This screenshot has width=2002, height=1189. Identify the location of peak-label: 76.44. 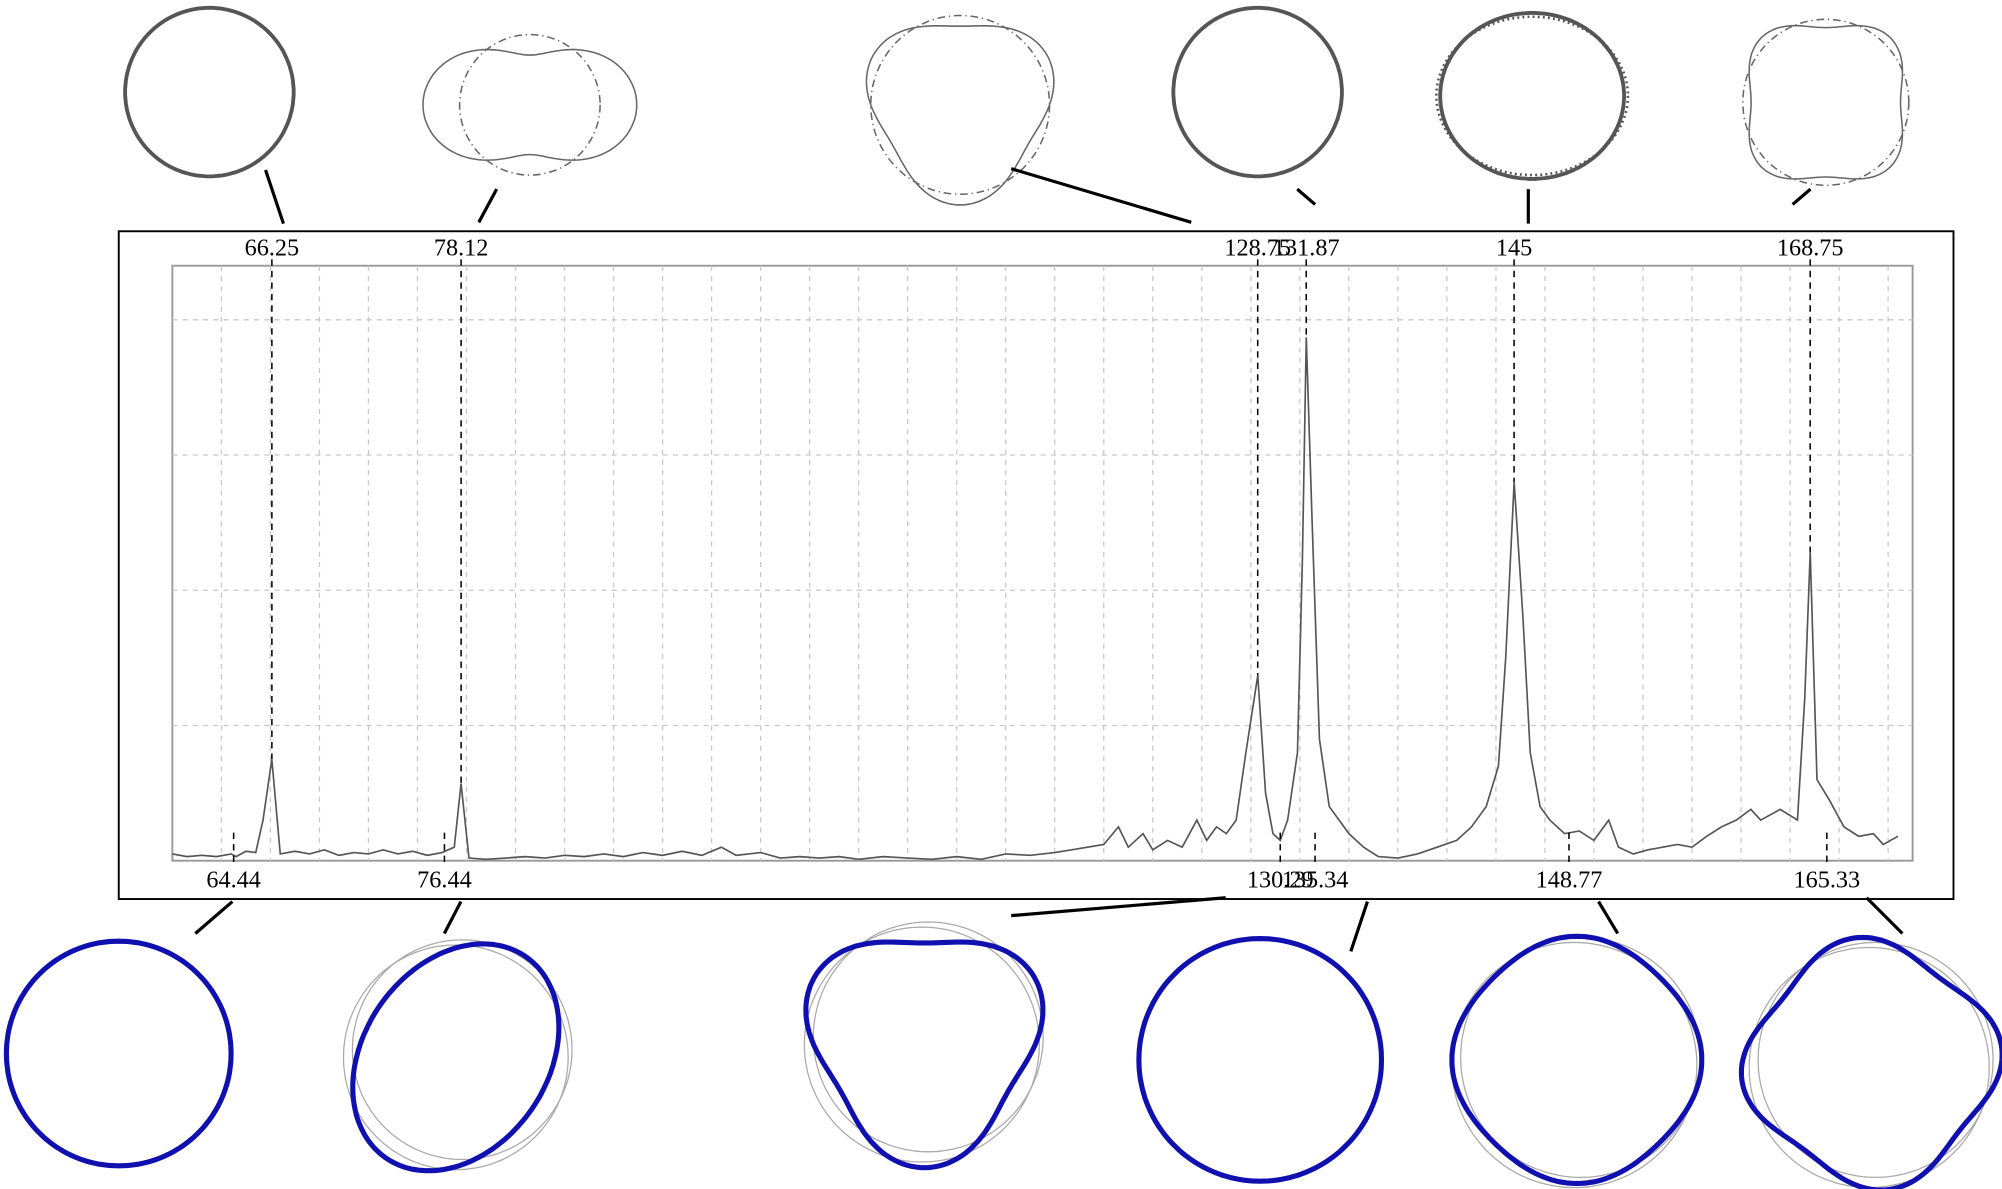
(444, 880).